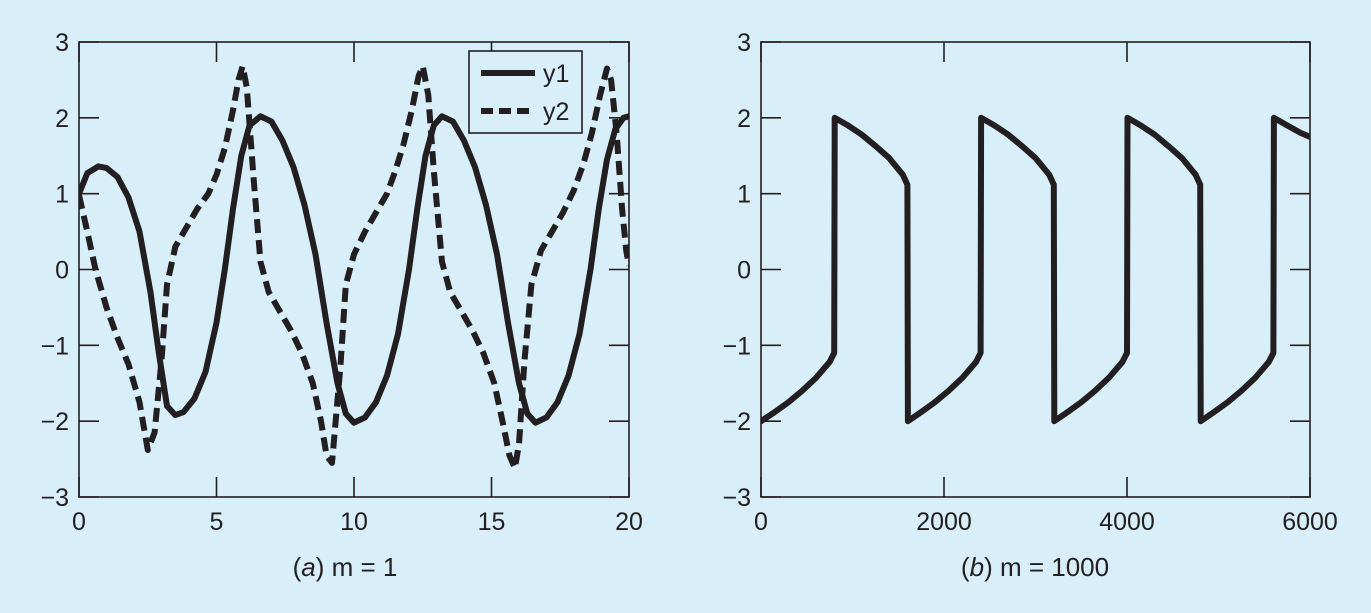 The image size is (1371, 613). What do you see at coordinates (217, 522) in the screenshot?
I see `x-tick-label: 5` at bounding box center [217, 522].